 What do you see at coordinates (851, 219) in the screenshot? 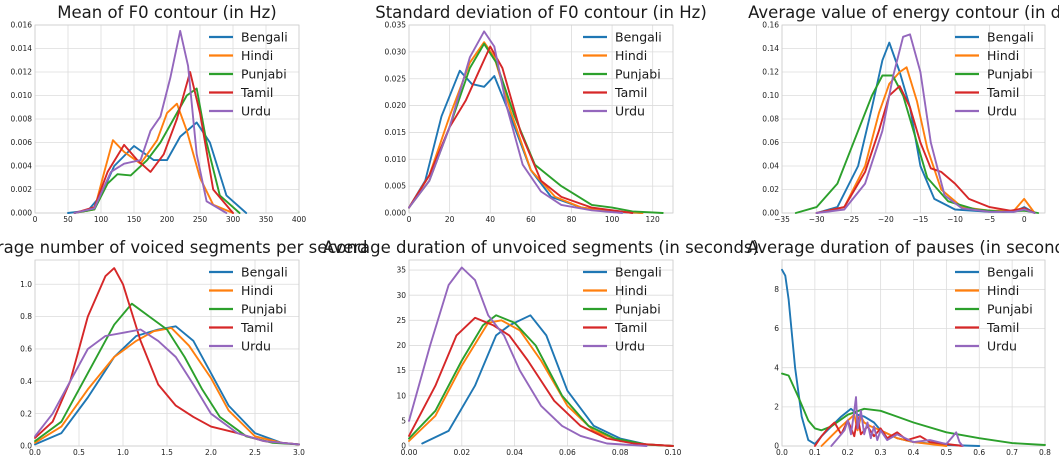
I see `x-tick-label: −25` at bounding box center [851, 219].